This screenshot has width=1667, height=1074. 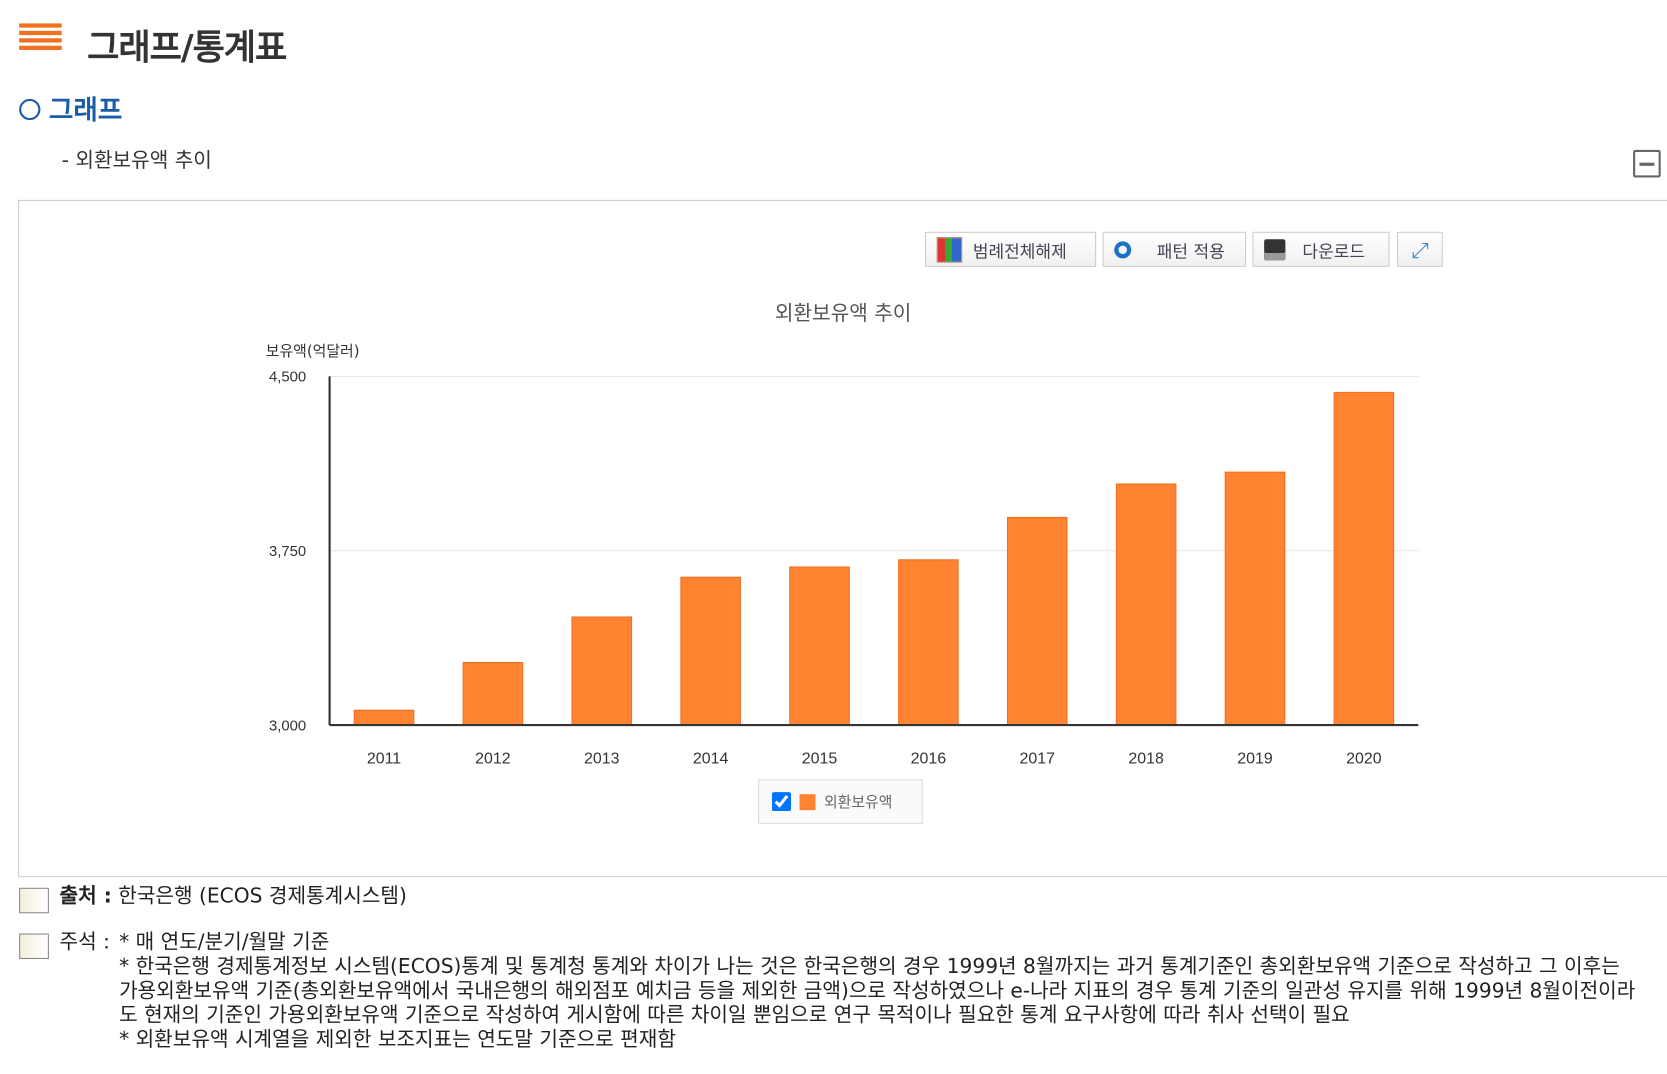 I want to click on x-tick-label: 2011, so click(x=384, y=758).